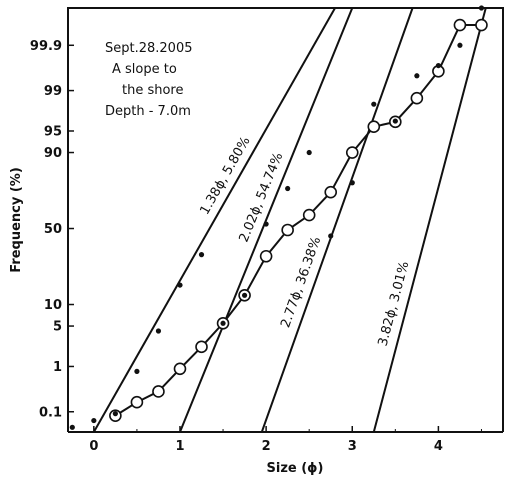 The height and width of the screenshot is (482, 506). Describe the element at coordinates (352, 446) in the screenshot. I see `x-tick-label: 3` at that location.